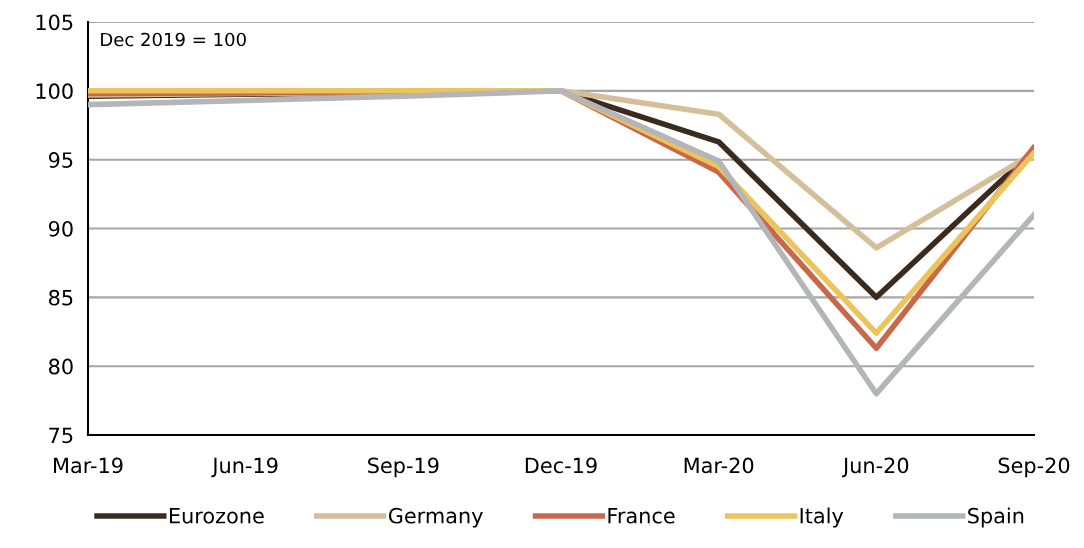  I want to click on y-tick-label: 95, so click(60, 160).